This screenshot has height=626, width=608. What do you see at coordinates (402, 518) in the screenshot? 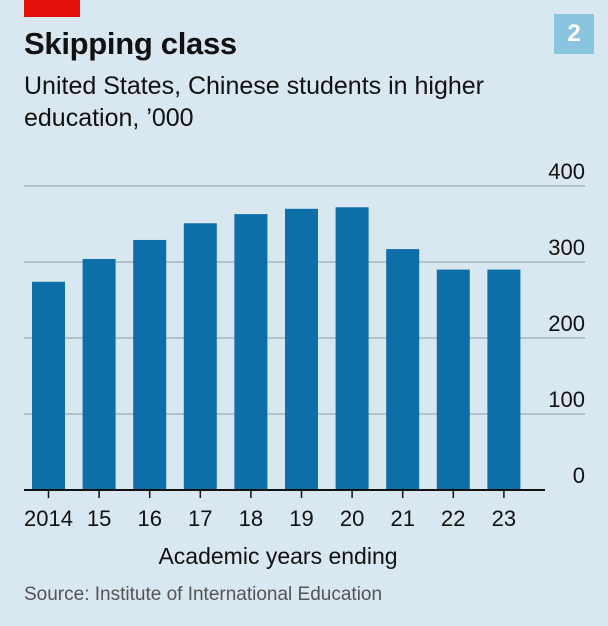
I see `x-tick-label: 21` at bounding box center [402, 518].